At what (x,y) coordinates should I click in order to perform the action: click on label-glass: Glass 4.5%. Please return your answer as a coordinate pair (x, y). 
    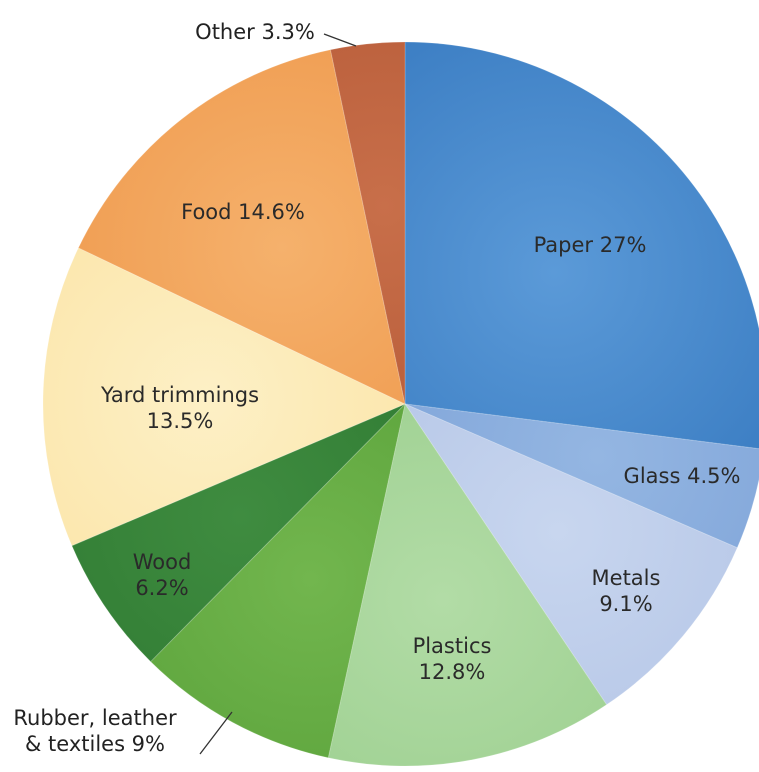
    Looking at the image, I should click on (682, 476).